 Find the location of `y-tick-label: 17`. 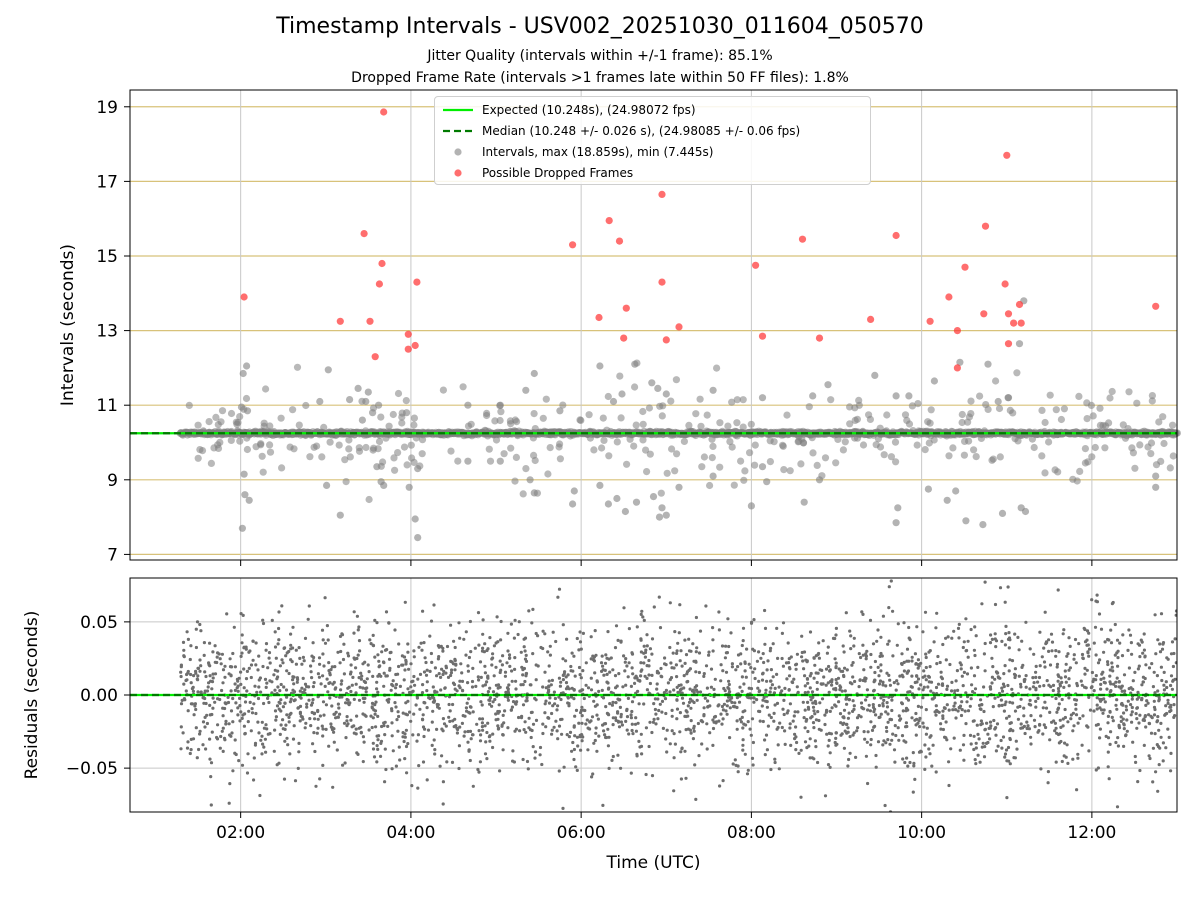

y-tick-label: 17 is located at coordinates (107, 182).